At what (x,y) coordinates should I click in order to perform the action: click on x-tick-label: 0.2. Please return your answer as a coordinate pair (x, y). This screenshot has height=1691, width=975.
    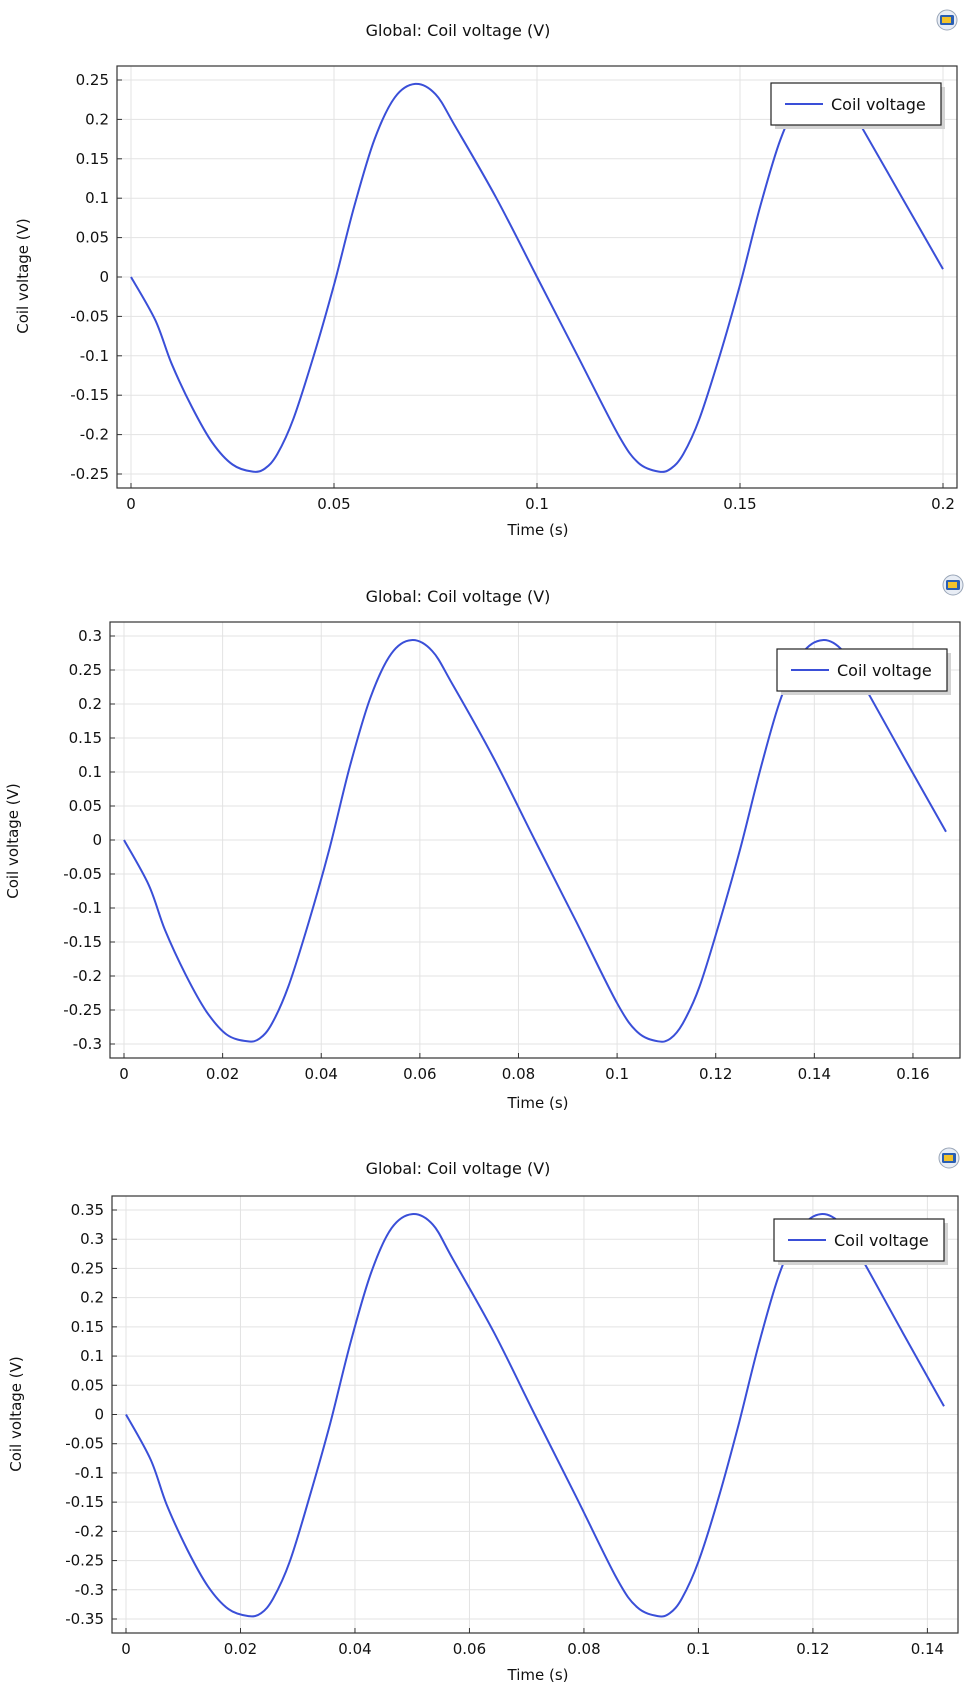
    Looking at the image, I should click on (943, 504).